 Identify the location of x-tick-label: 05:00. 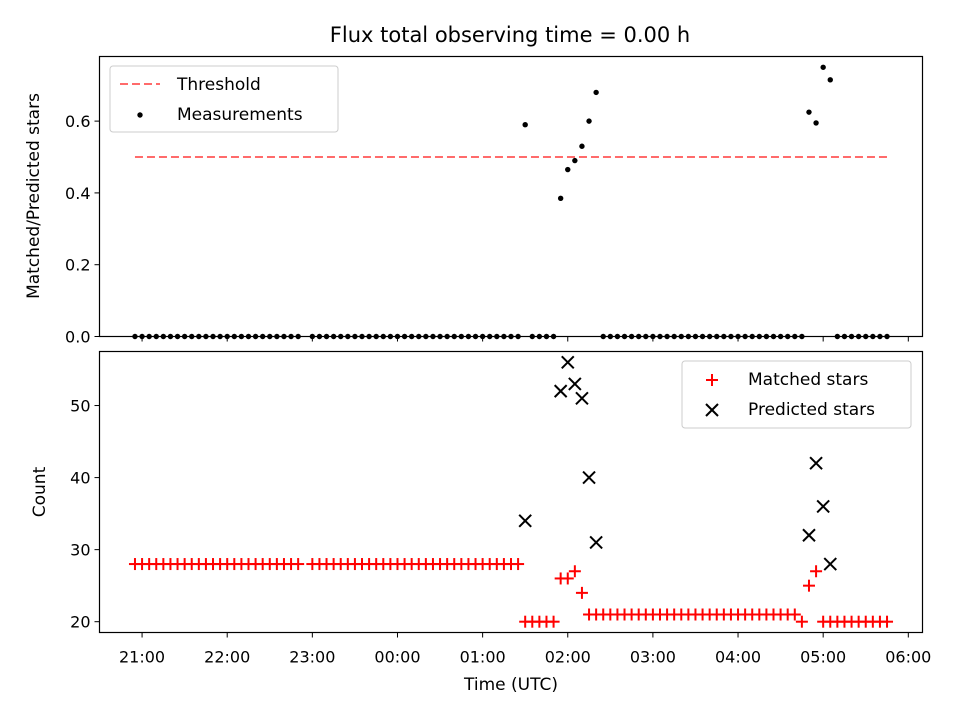
(823, 657).